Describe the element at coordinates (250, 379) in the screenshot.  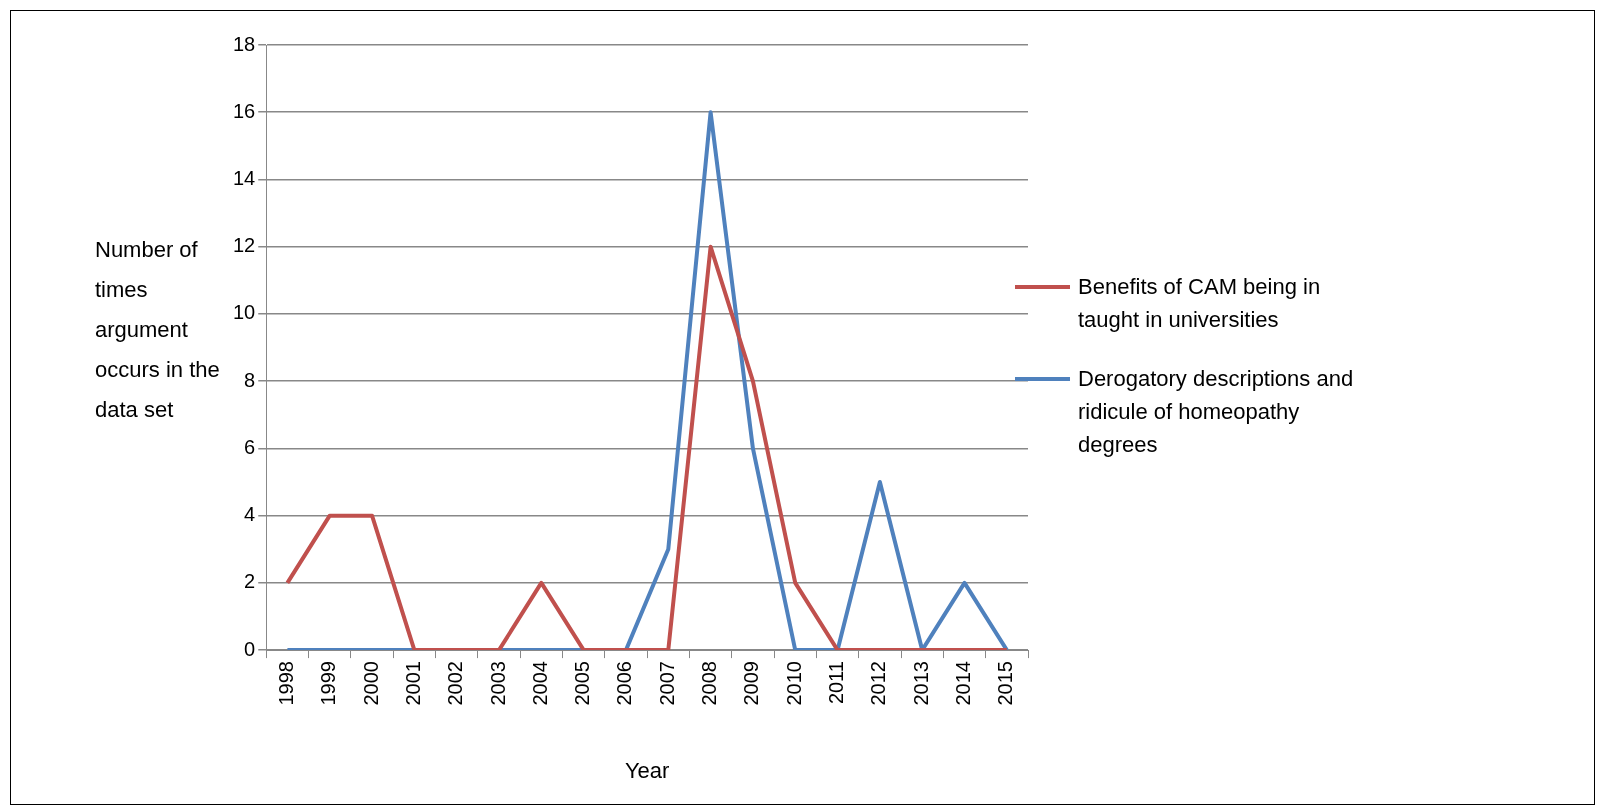
I see `y-tick-label: 8` at that location.